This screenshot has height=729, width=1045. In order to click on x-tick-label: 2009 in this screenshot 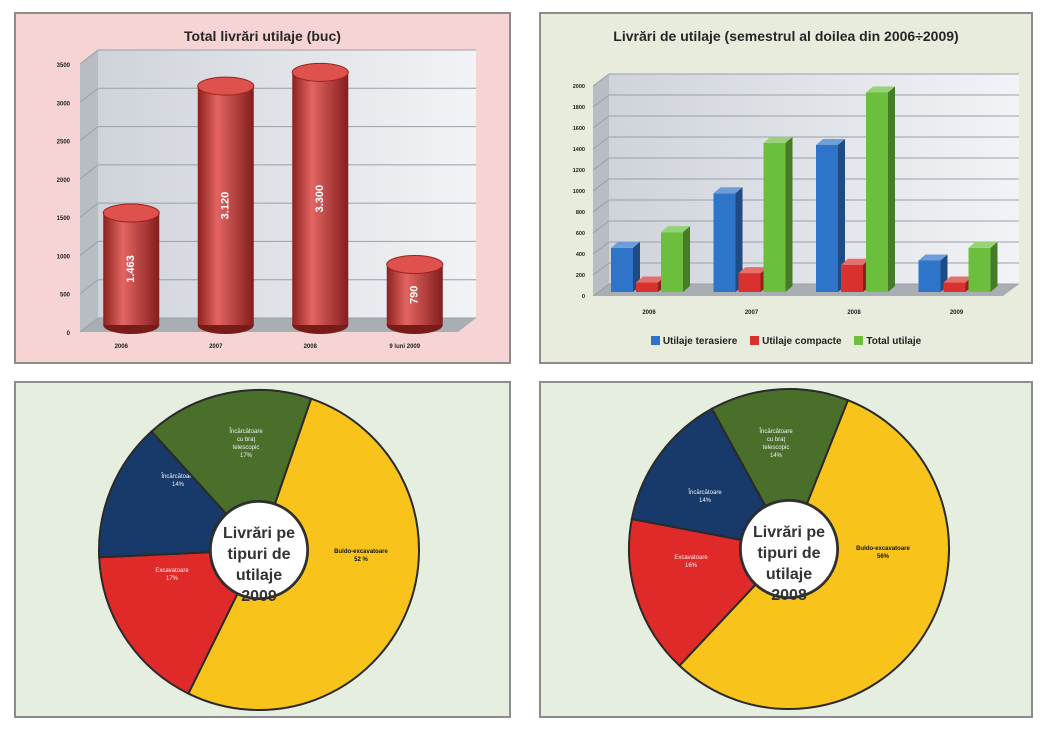, I will do `click(957, 313)`.